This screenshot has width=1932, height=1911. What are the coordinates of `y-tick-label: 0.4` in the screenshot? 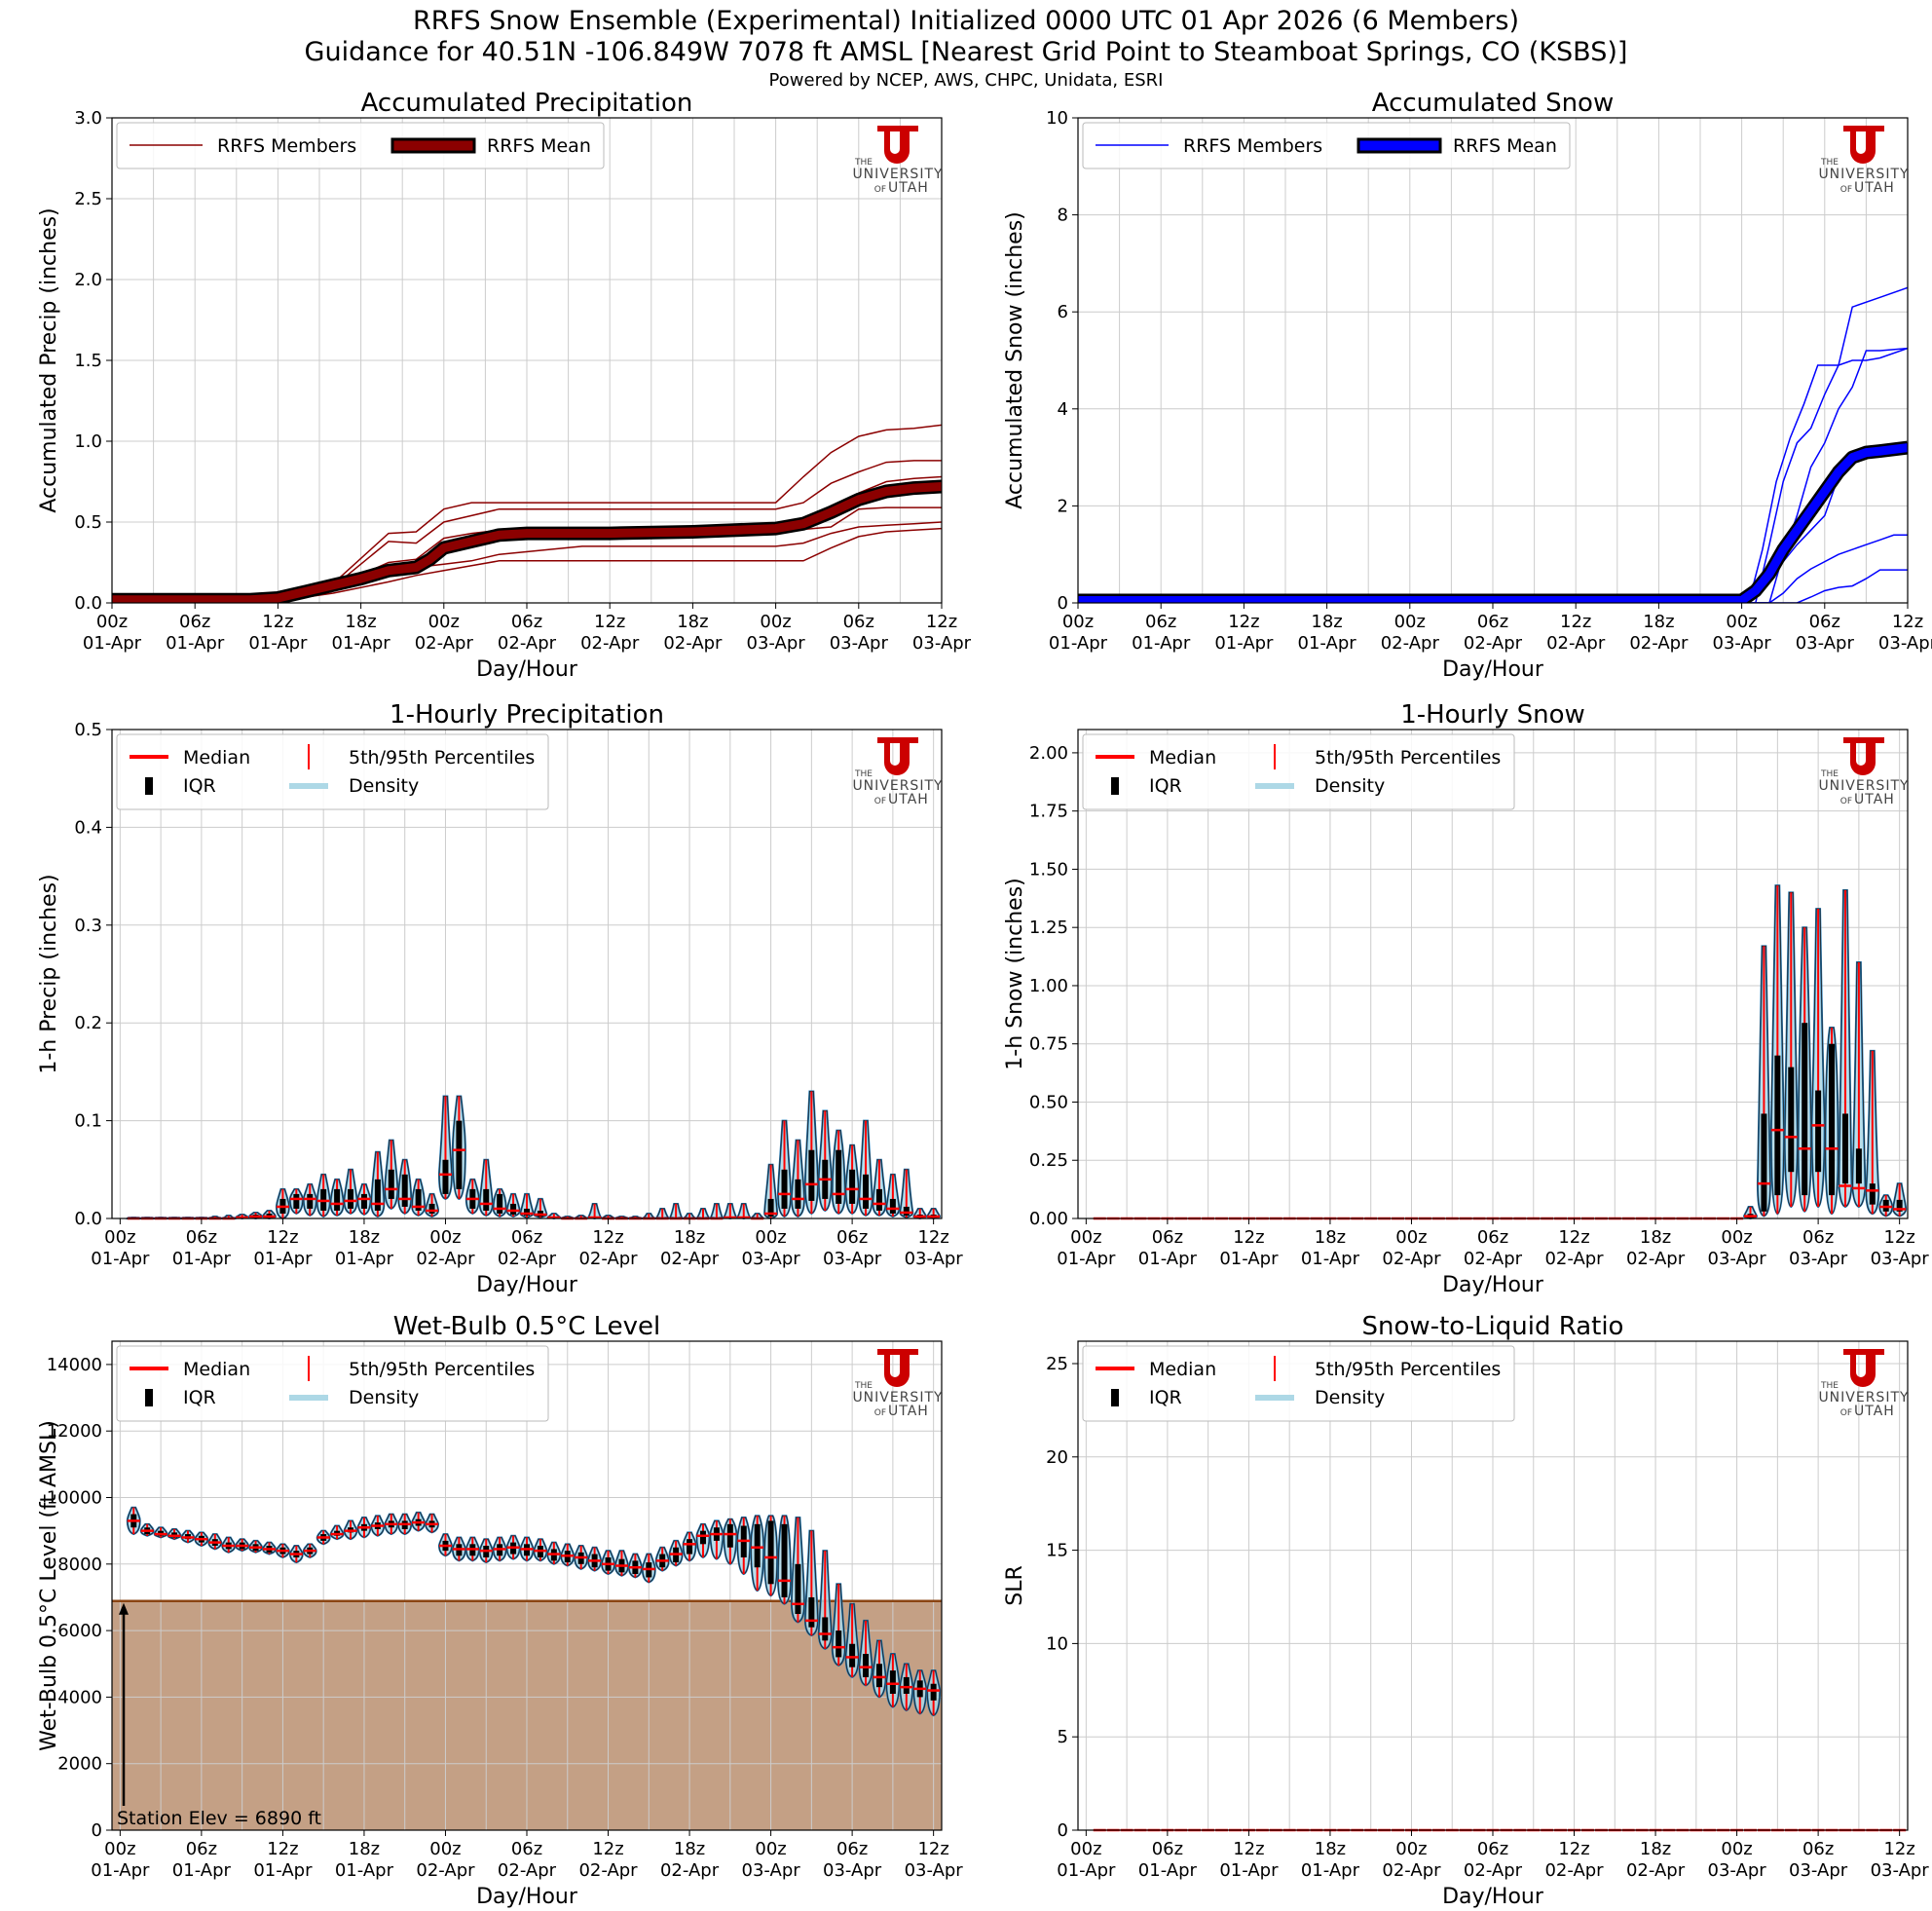 It's located at (88, 828).